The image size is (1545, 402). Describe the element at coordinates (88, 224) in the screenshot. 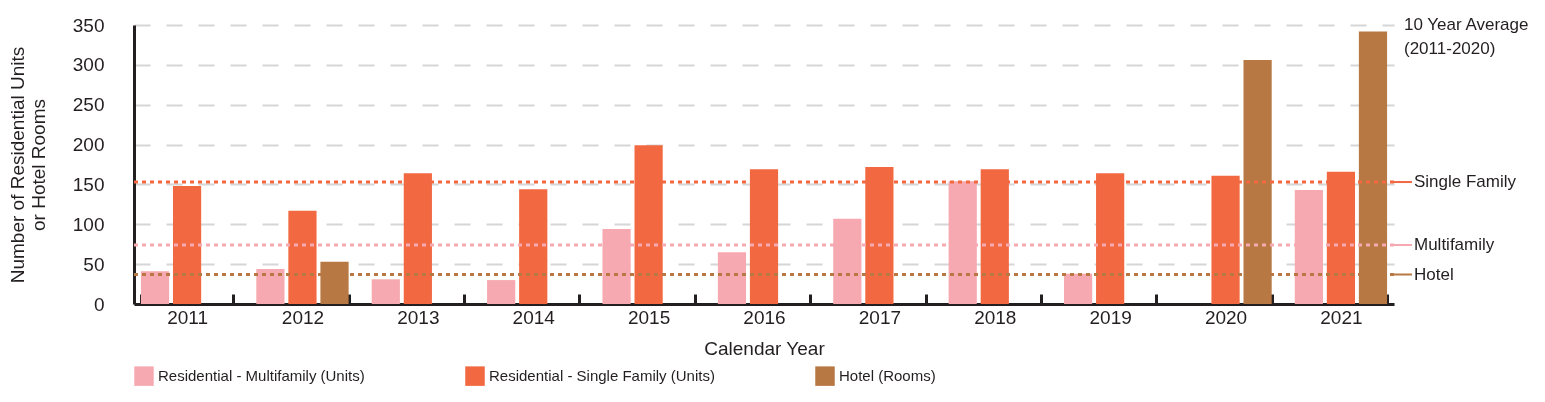

I see `y-tick-label: 100` at that location.